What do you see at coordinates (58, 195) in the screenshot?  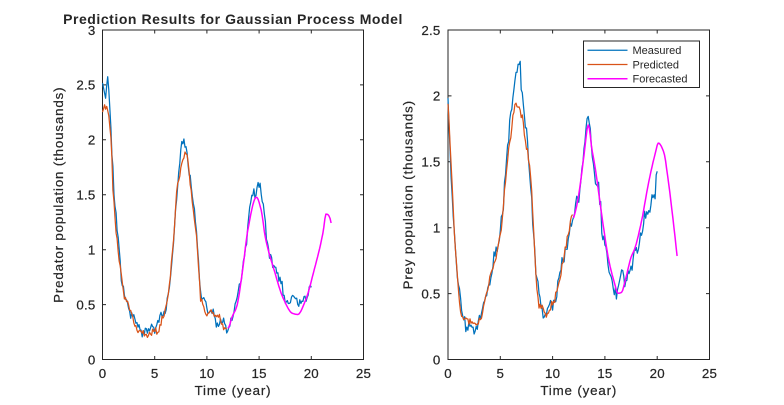 I see `svg-text:Predator population (thousands: Predator population (thousands)` at bounding box center [58, 195].